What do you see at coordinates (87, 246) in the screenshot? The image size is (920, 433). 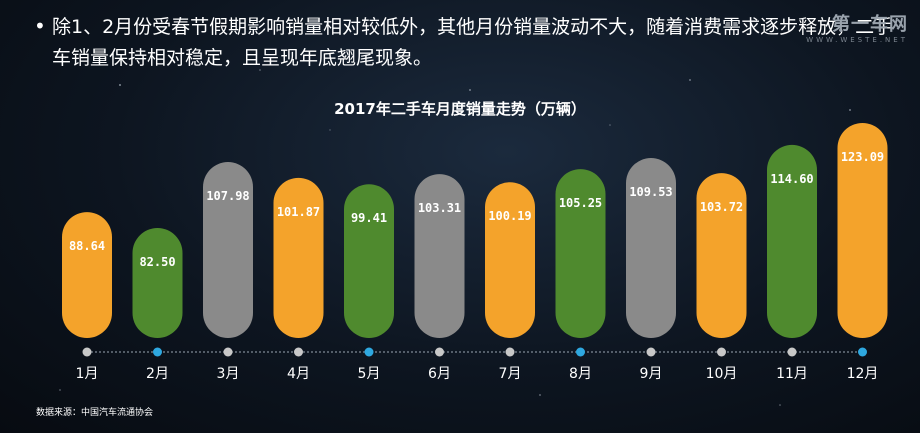 I see `value-label-1月: 88.64` at bounding box center [87, 246].